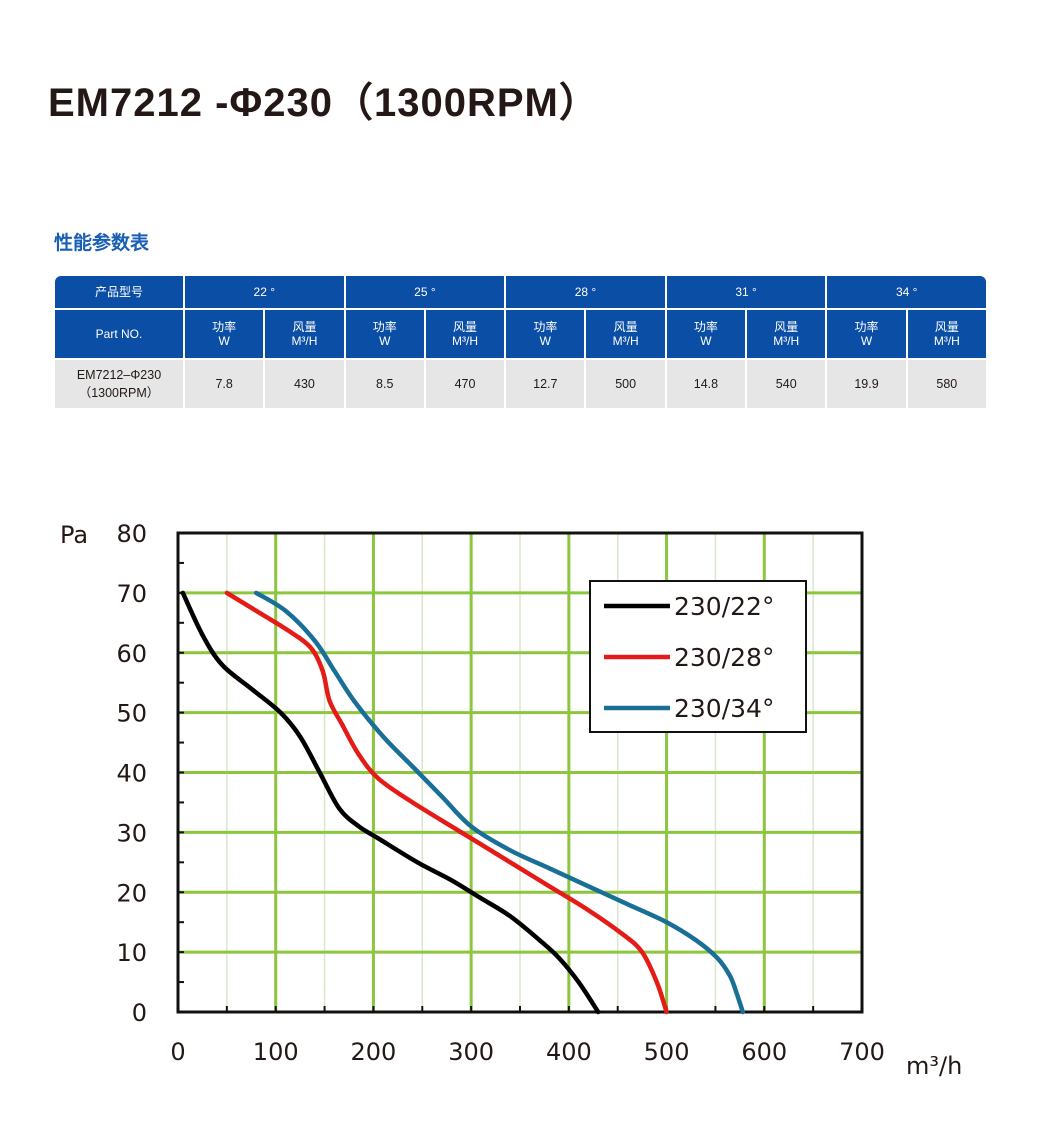  I want to click on x-axis-label: m³/h, so click(934, 1066).